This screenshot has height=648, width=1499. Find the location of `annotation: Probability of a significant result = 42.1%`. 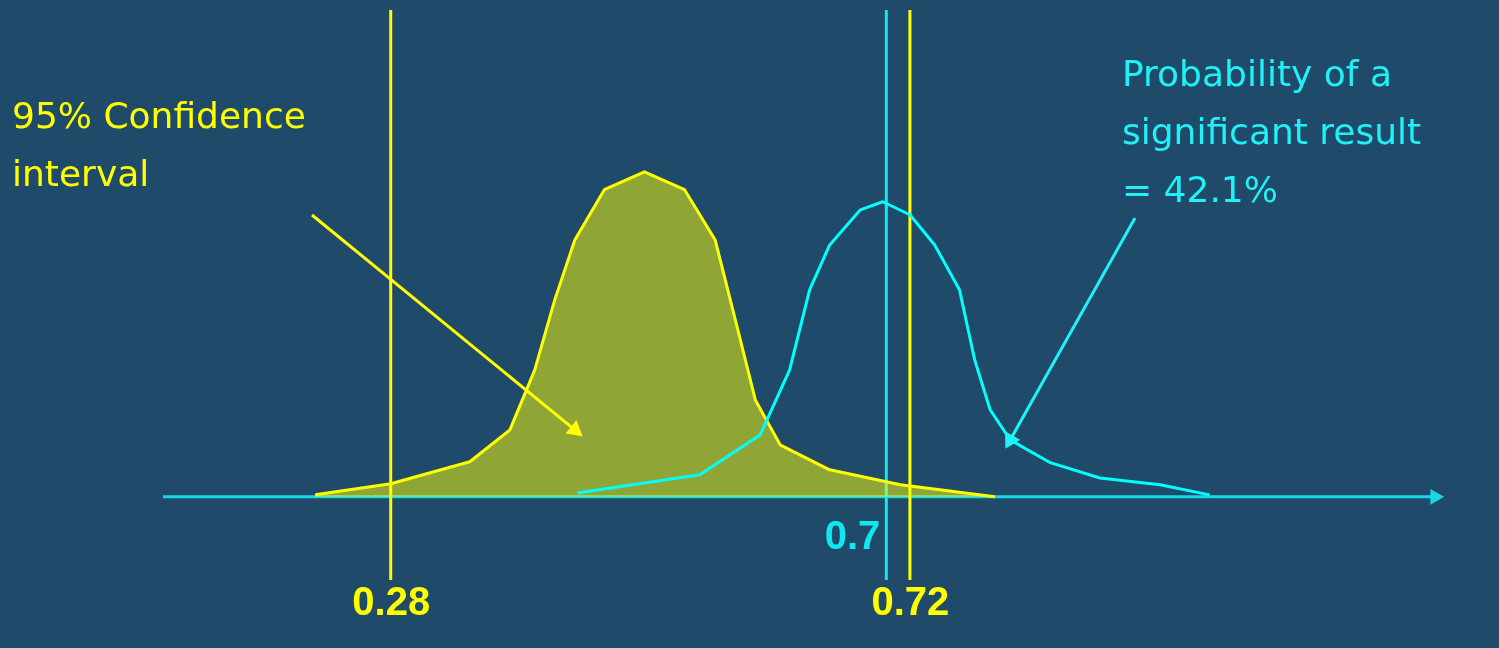

annotation: Probability of a significant result = 42.1% is located at coordinates (1272, 131).